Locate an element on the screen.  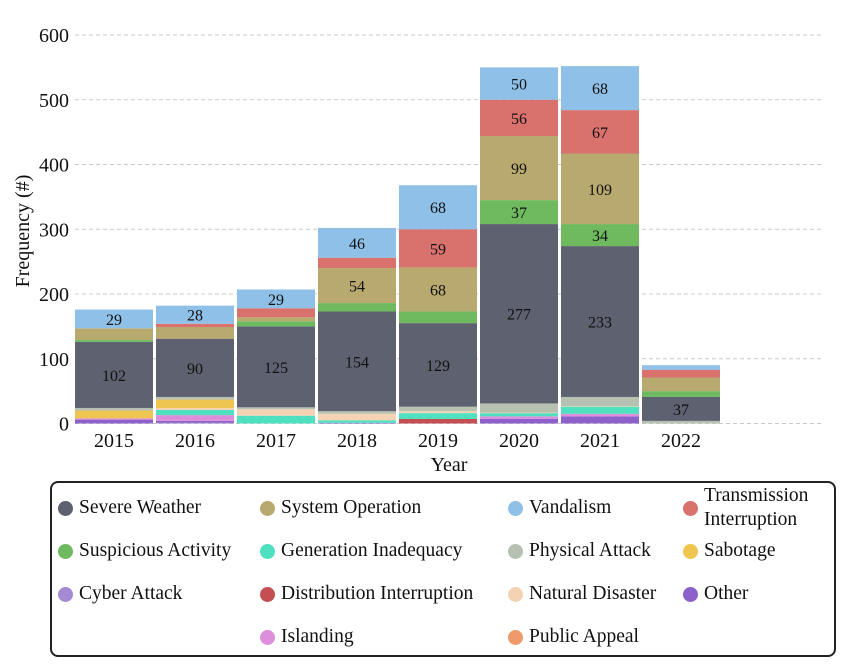
data-label: 28 is located at coordinates (195, 316).